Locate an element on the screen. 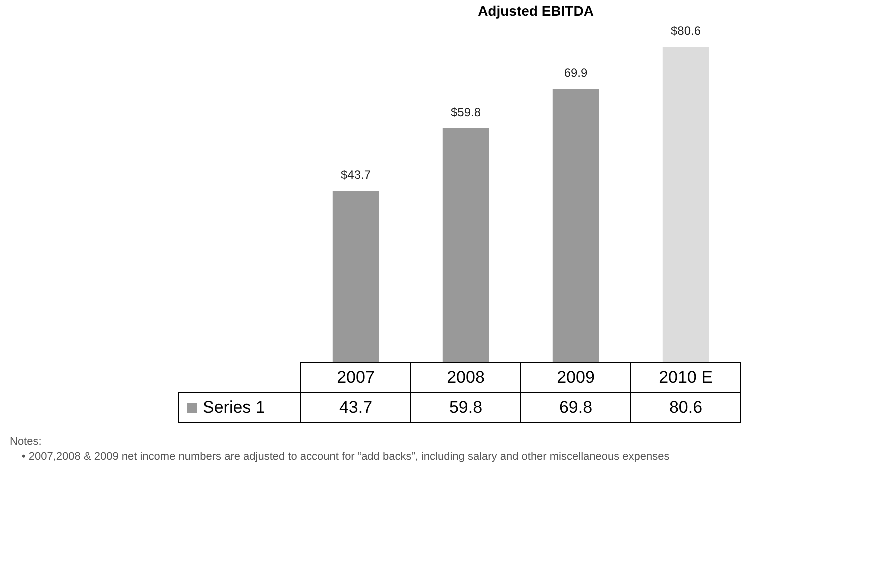 Image resolution: width=882 pixels, height=584 pixels. text: 69.9 is located at coordinates (576, 73).